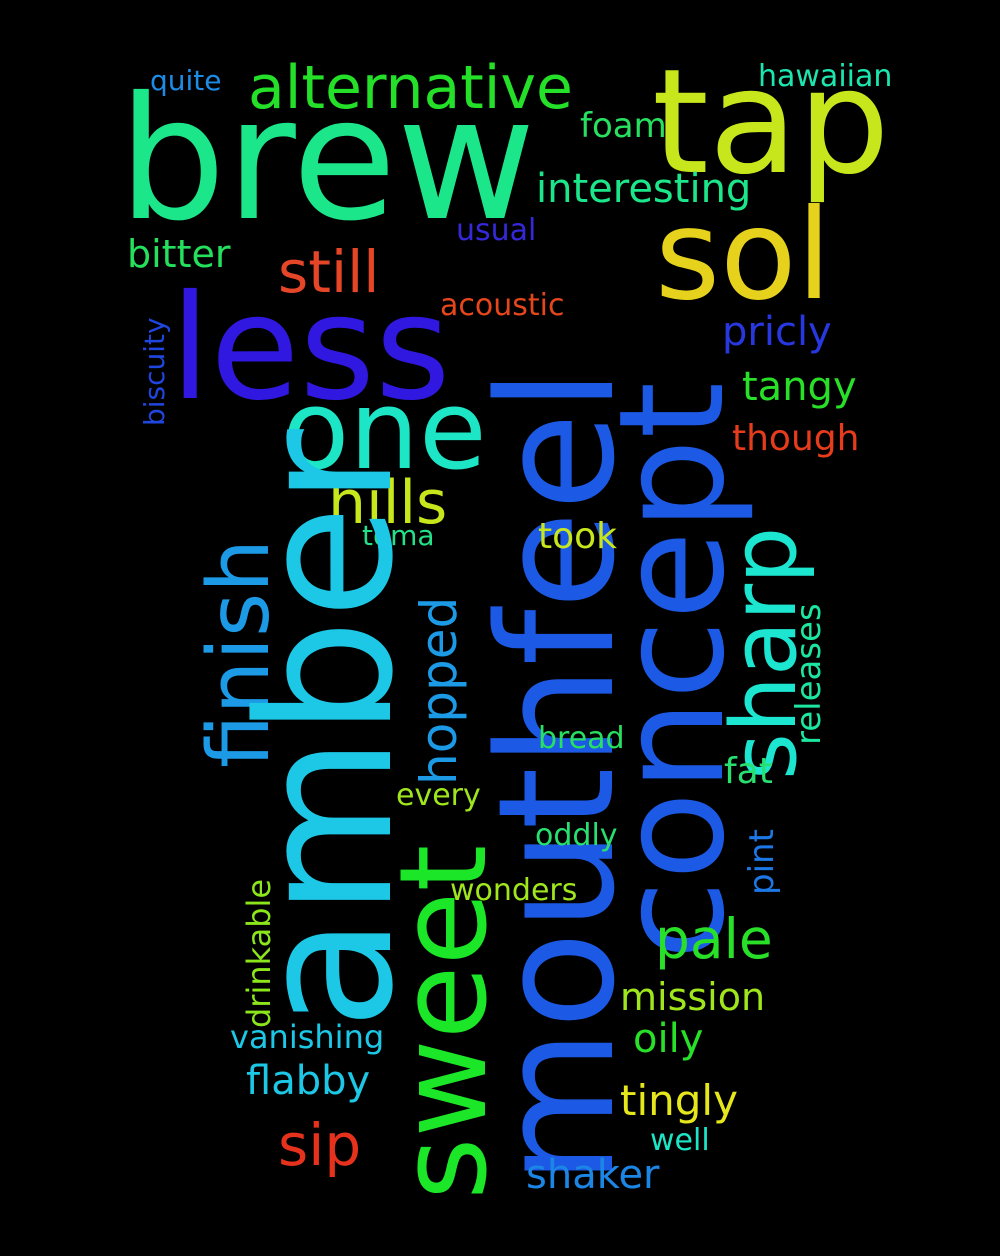 This screenshot has width=1000, height=1256. Describe the element at coordinates (439, 691) in the screenshot. I see `word-hopped: hopped` at that location.